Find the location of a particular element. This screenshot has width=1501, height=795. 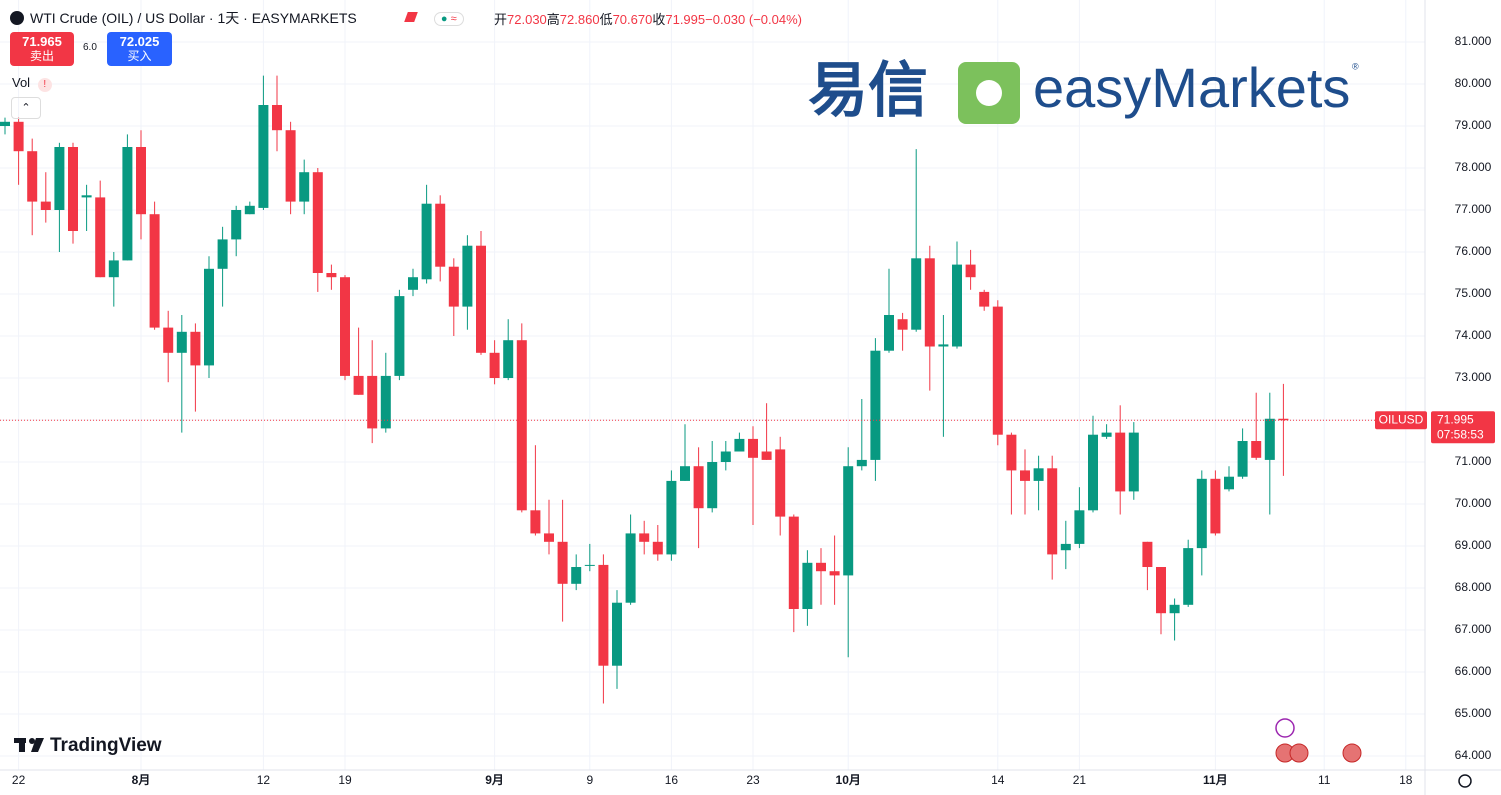

x-tick-label: 11 is located at coordinates (1324, 780).